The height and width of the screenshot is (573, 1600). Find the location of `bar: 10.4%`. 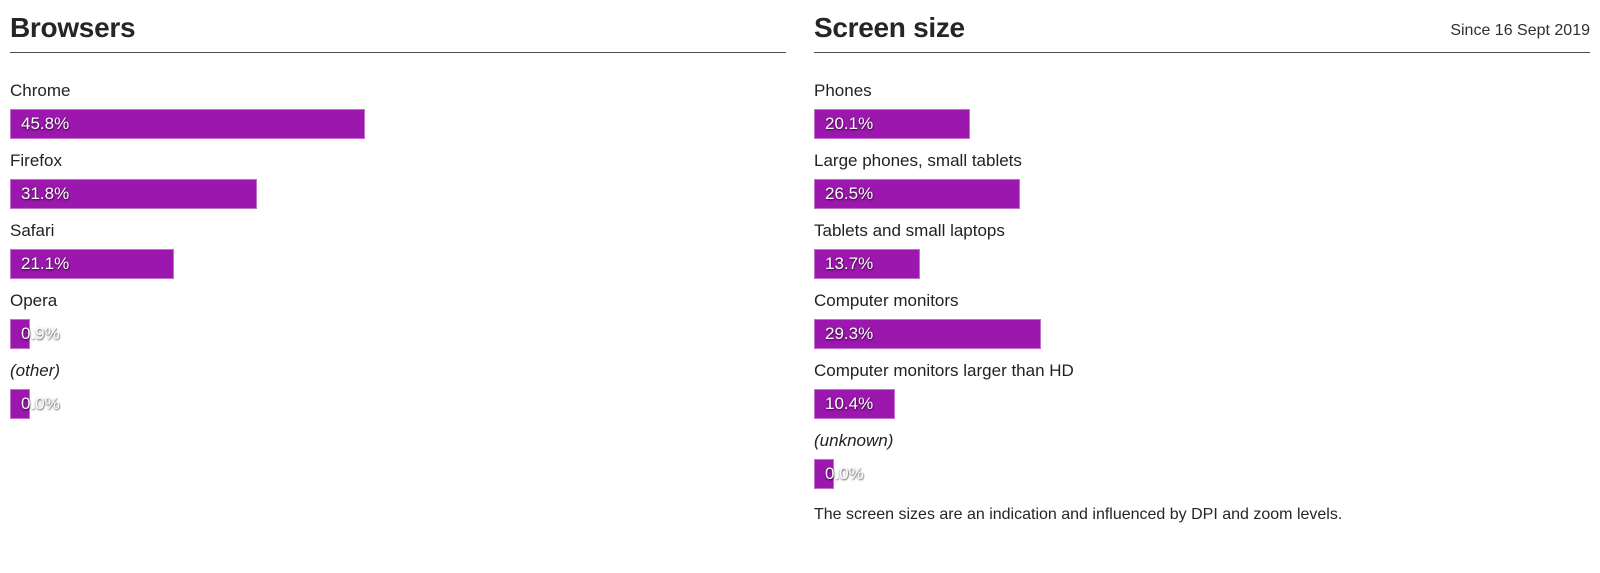

bar: 10.4% is located at coordinates (854, 404).